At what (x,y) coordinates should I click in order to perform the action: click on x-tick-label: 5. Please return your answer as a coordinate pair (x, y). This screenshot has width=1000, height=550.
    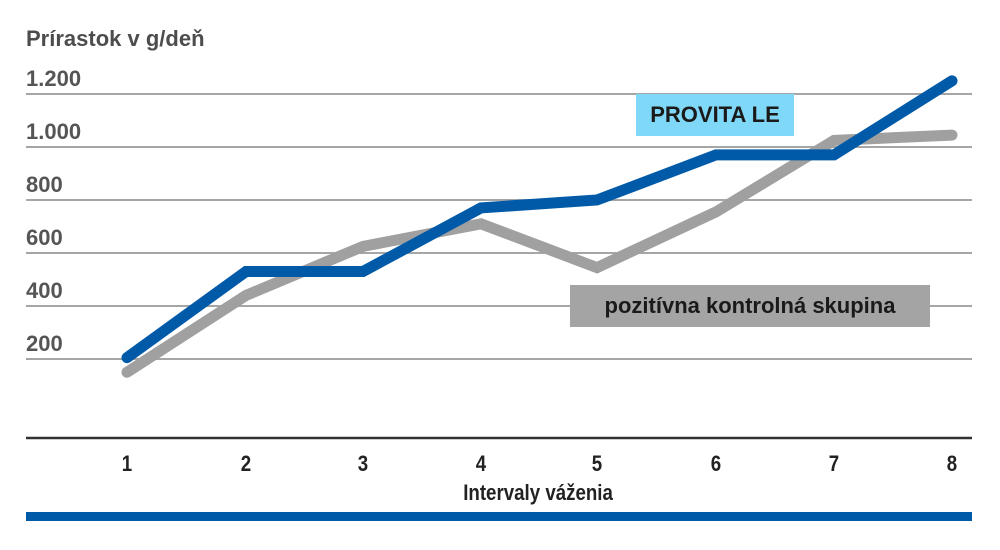
    Looking at the image, I should click on (597, 463).